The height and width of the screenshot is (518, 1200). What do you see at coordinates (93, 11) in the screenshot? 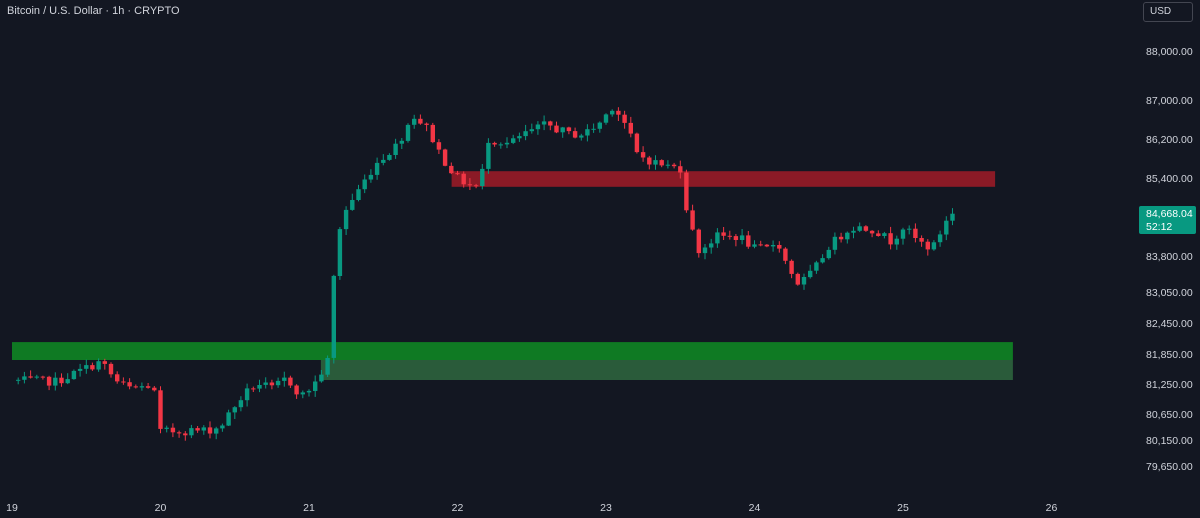
I see `chart-title: Bitcoin / U.S. Dollar · 1h · CRYPTO` at bounding box center [93, 11].